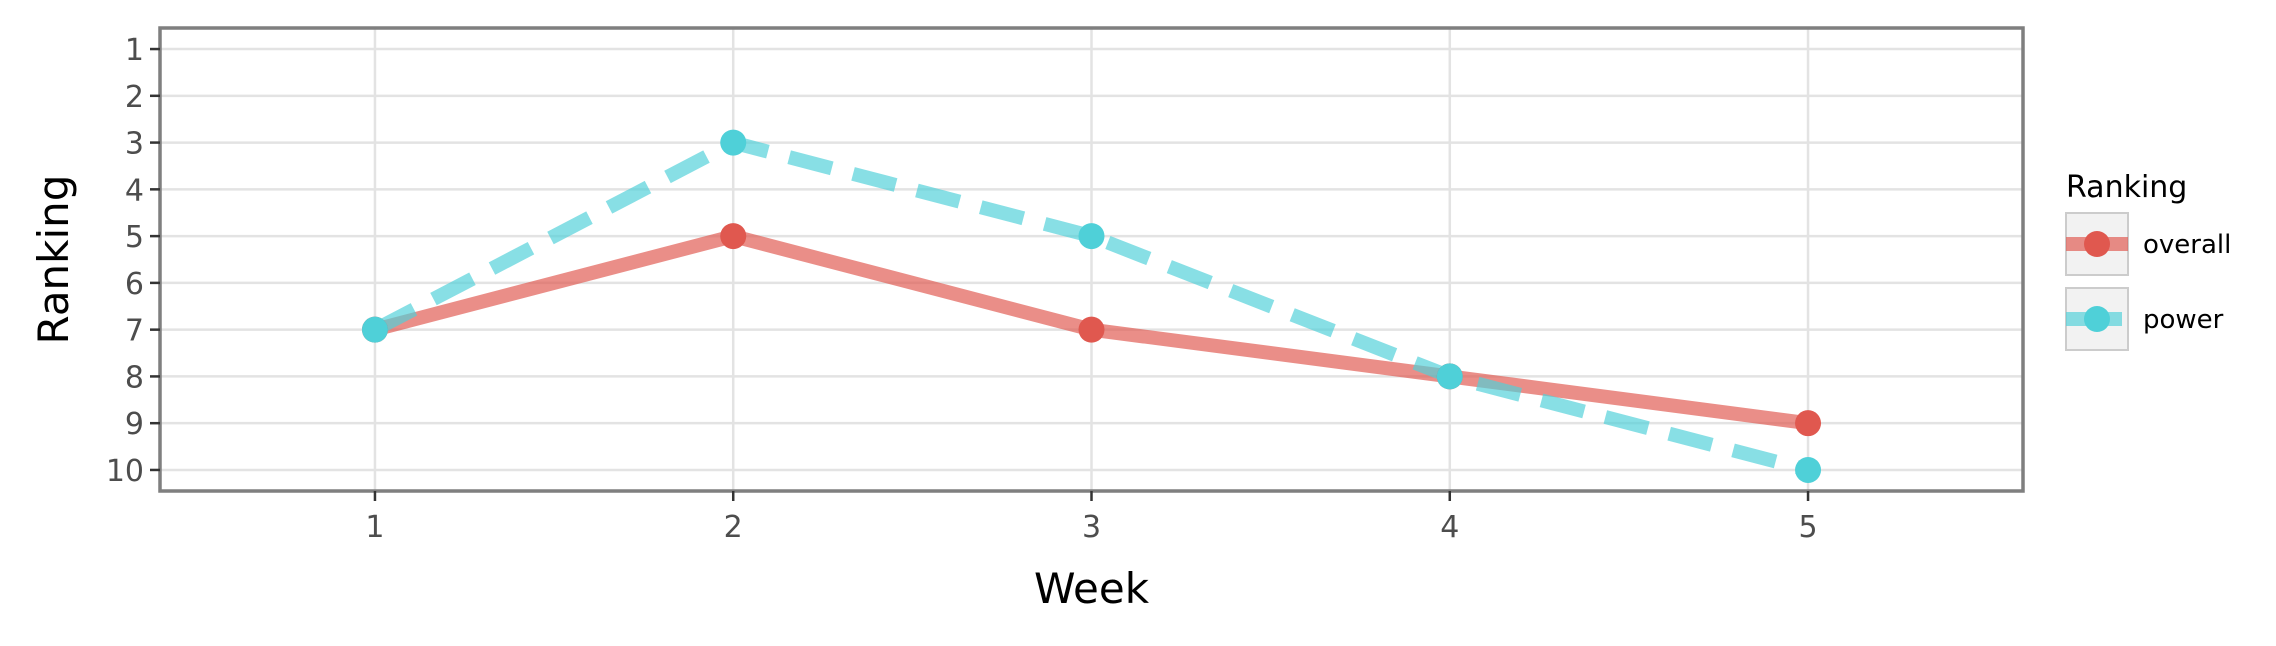  What do you see at coordinates (2183, 320) in the screenshot?
I see `legend-label: power` at bounding box center [2183, 320].